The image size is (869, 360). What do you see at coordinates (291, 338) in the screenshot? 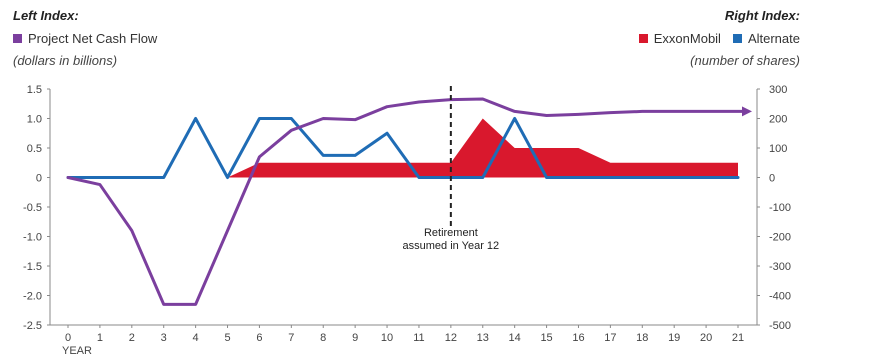
I see `x-tick-label: 7` at bounding box center [291, 338].